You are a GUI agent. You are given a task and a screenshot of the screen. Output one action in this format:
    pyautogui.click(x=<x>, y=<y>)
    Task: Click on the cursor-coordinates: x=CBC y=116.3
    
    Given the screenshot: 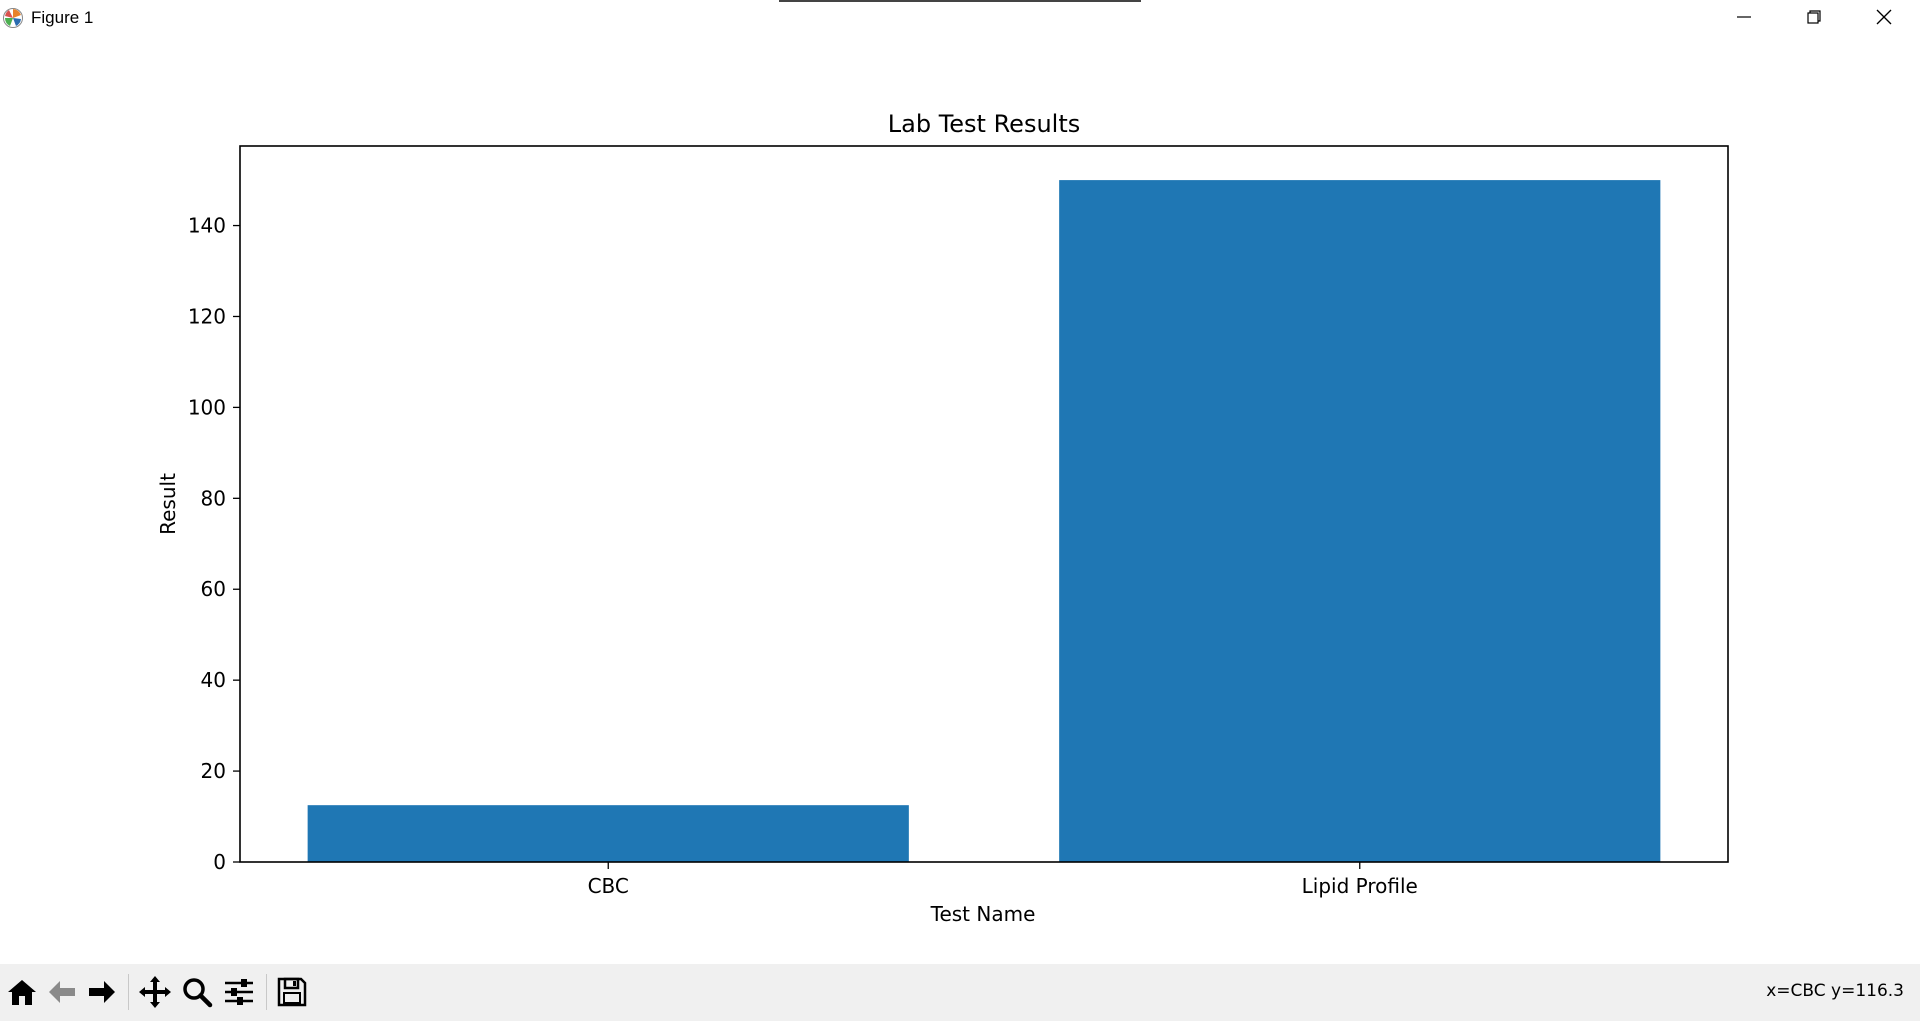 What is the action you would take?
    pyautogui.click(x=1835, y=991)
    